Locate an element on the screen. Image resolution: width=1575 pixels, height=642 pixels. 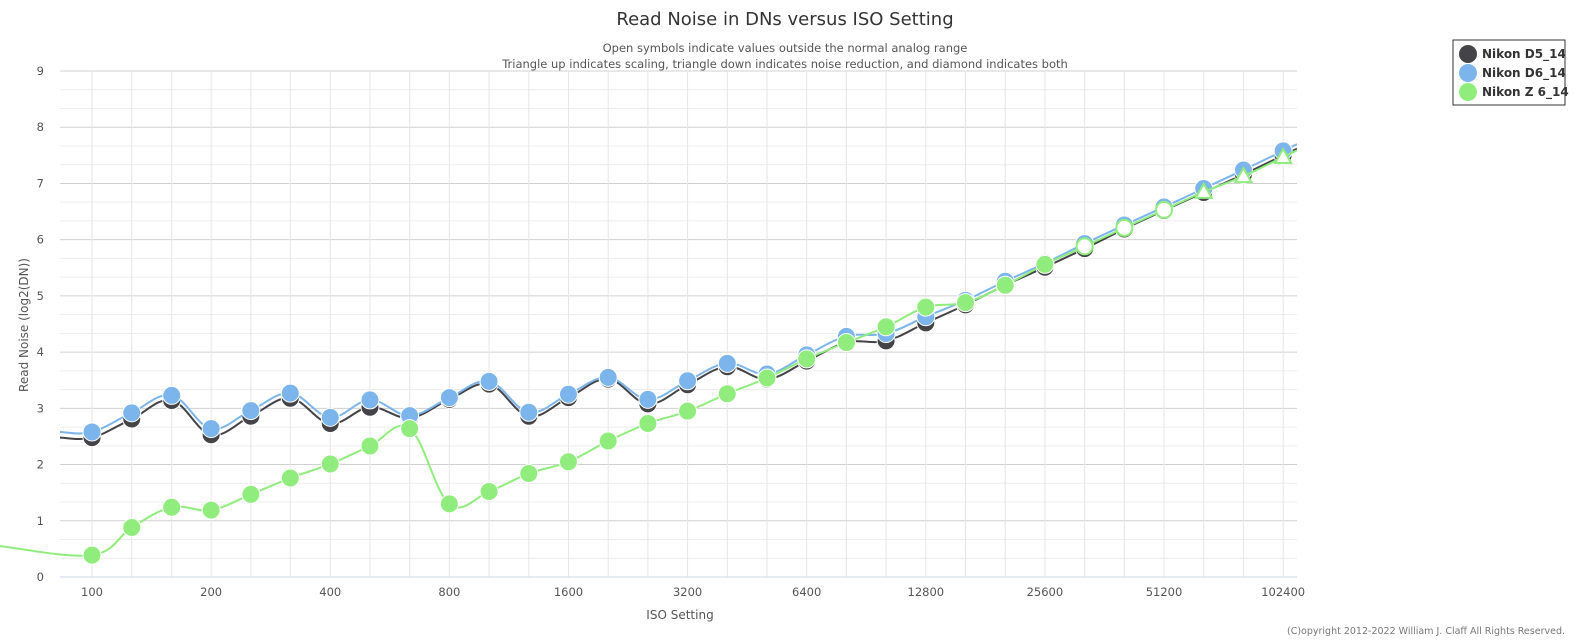
legend: Nikon D5_14 Nikon D6_14 Nikon Z 6_14 is located at coordinates (1510, 72).